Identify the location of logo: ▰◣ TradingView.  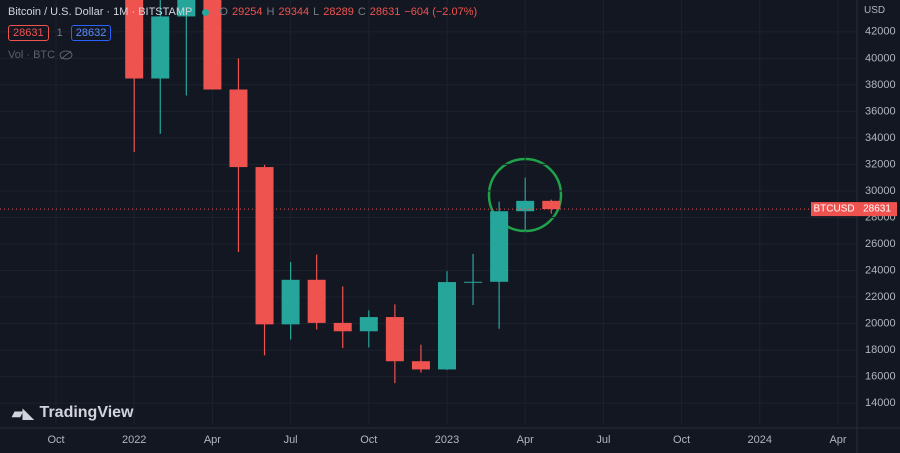
(73, 413).